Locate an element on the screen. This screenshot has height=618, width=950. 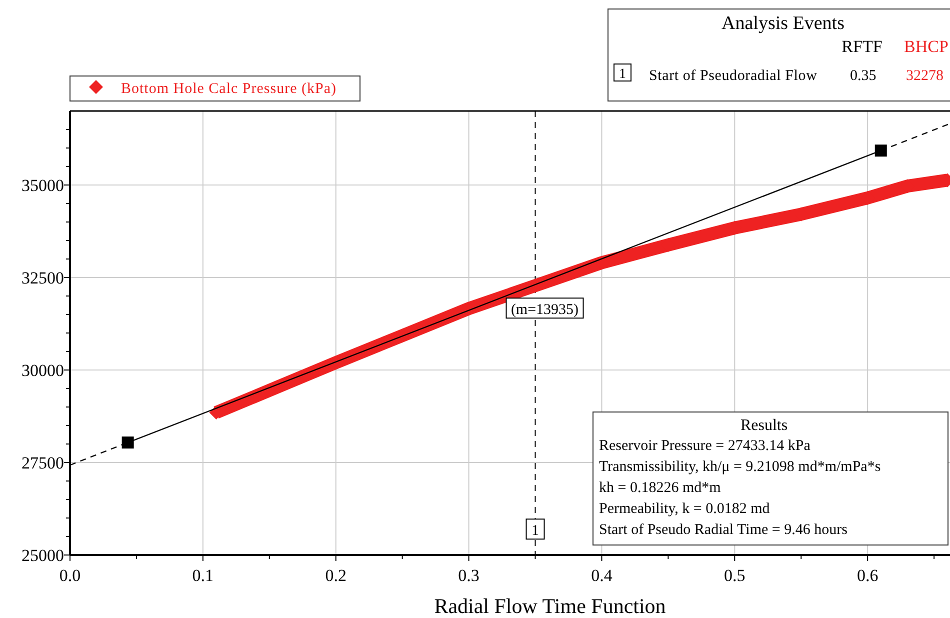
x-tick-label: 0.3 is located at coordinates (469, 575).